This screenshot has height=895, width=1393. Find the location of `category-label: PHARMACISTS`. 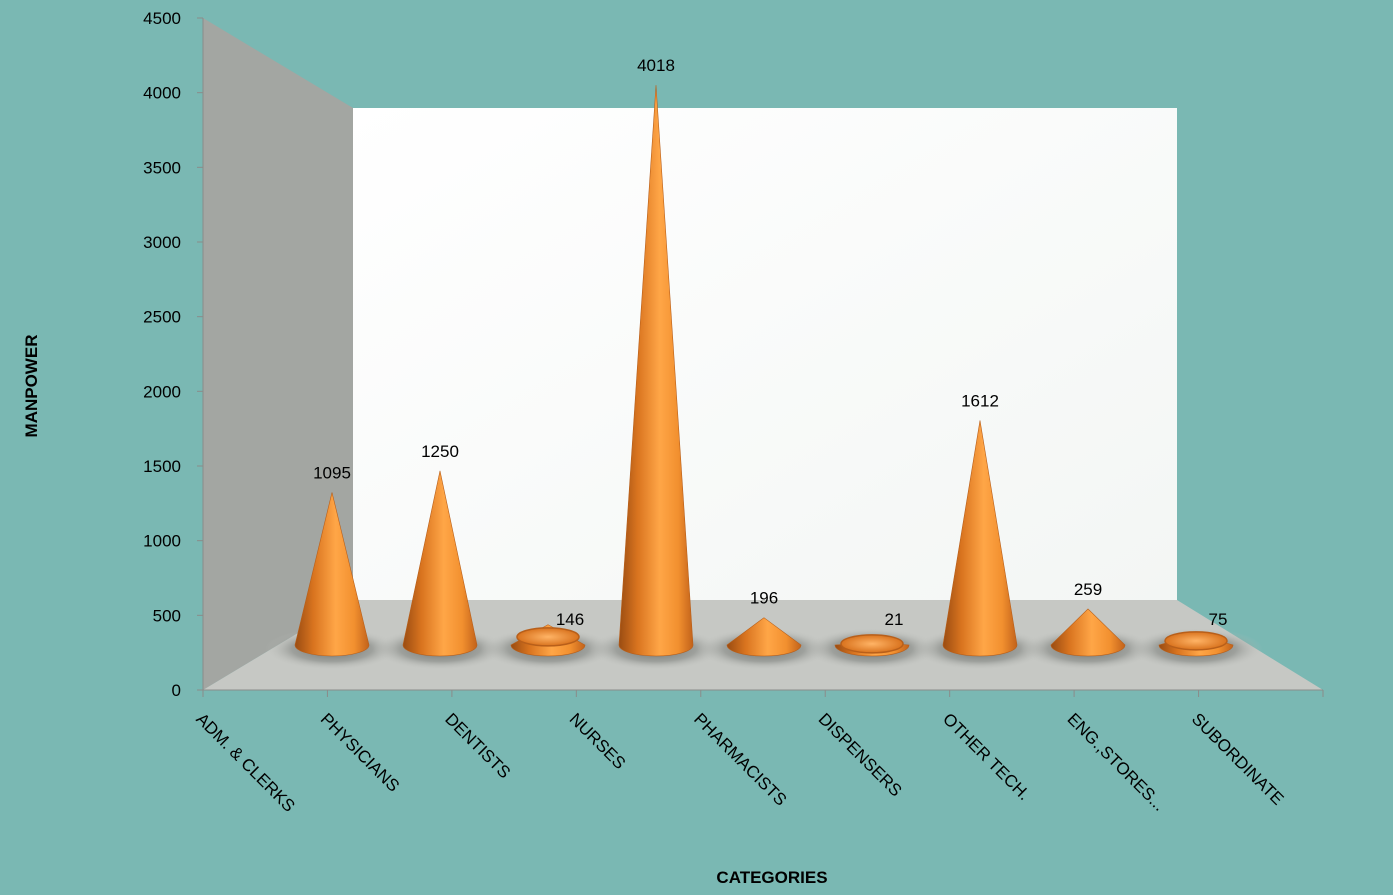

category-label: PHARMACISTS is located at coordinates (740, 759).